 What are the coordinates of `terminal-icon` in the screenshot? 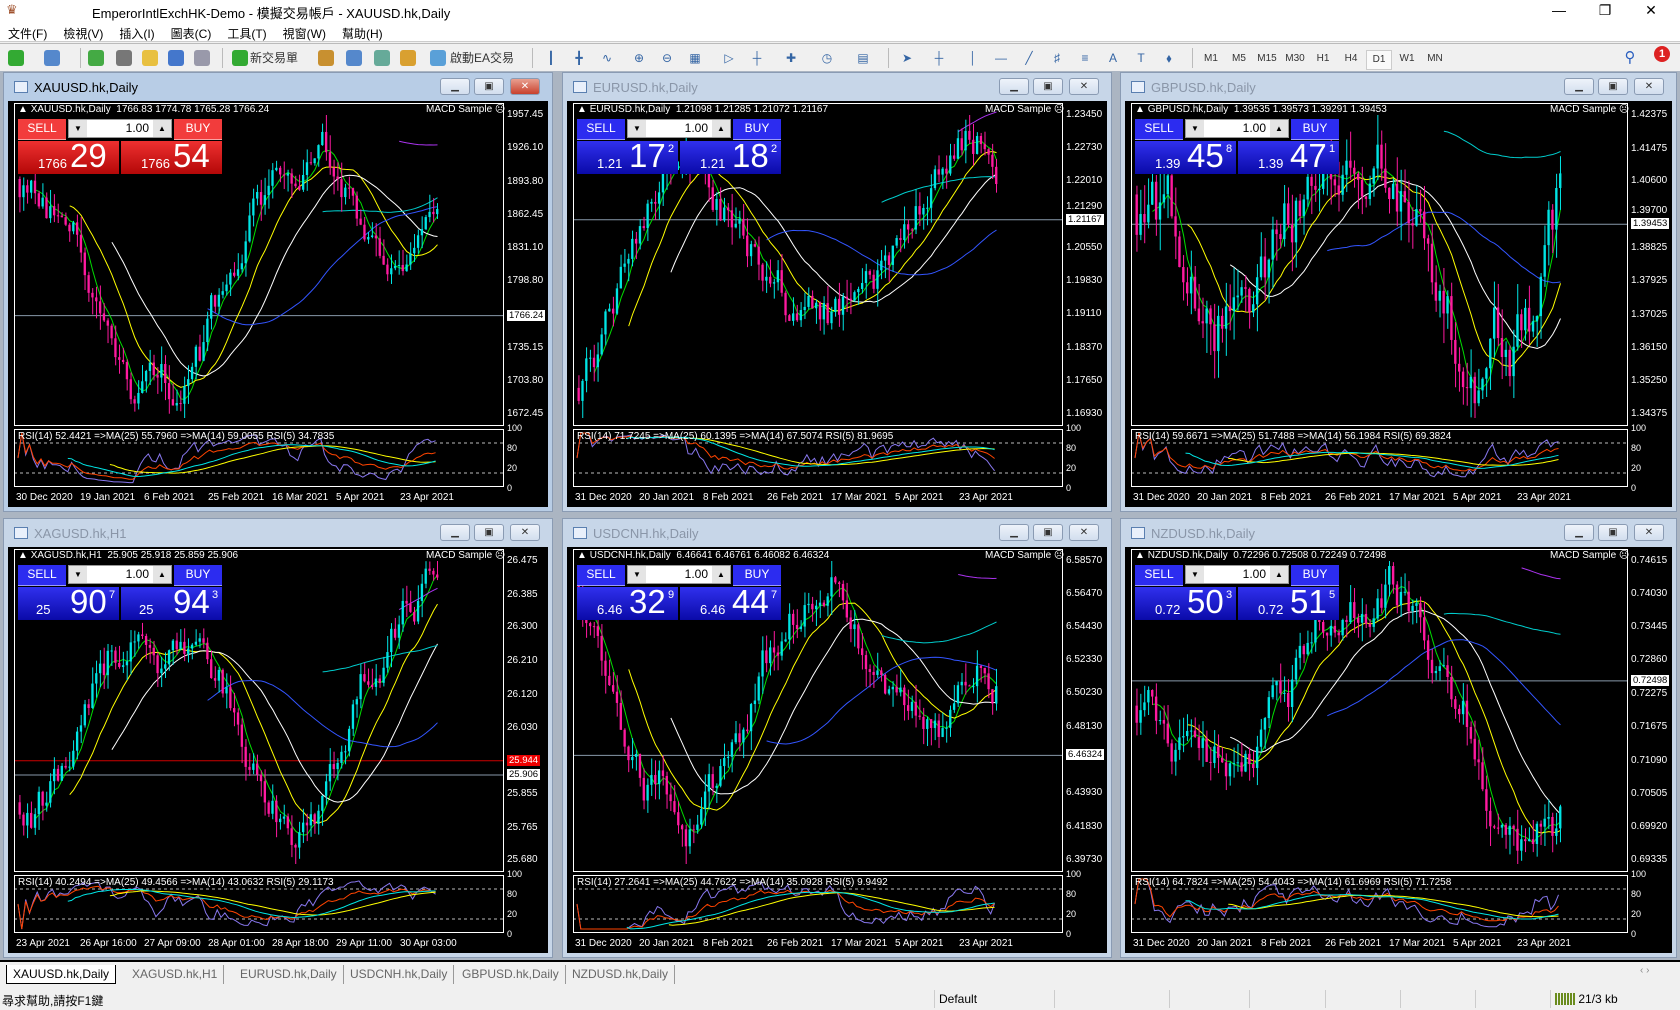 It's located at (176, 58).